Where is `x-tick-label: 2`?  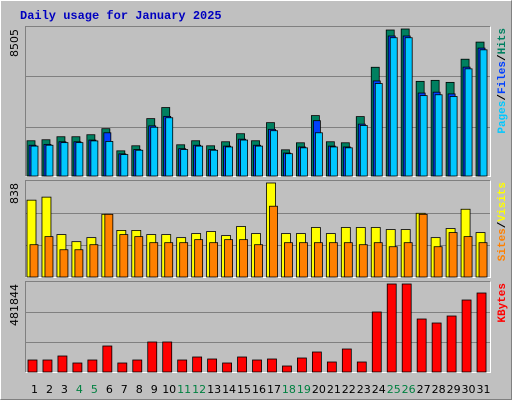
x-tick-label: 2 is located at coordinates (49, 389).